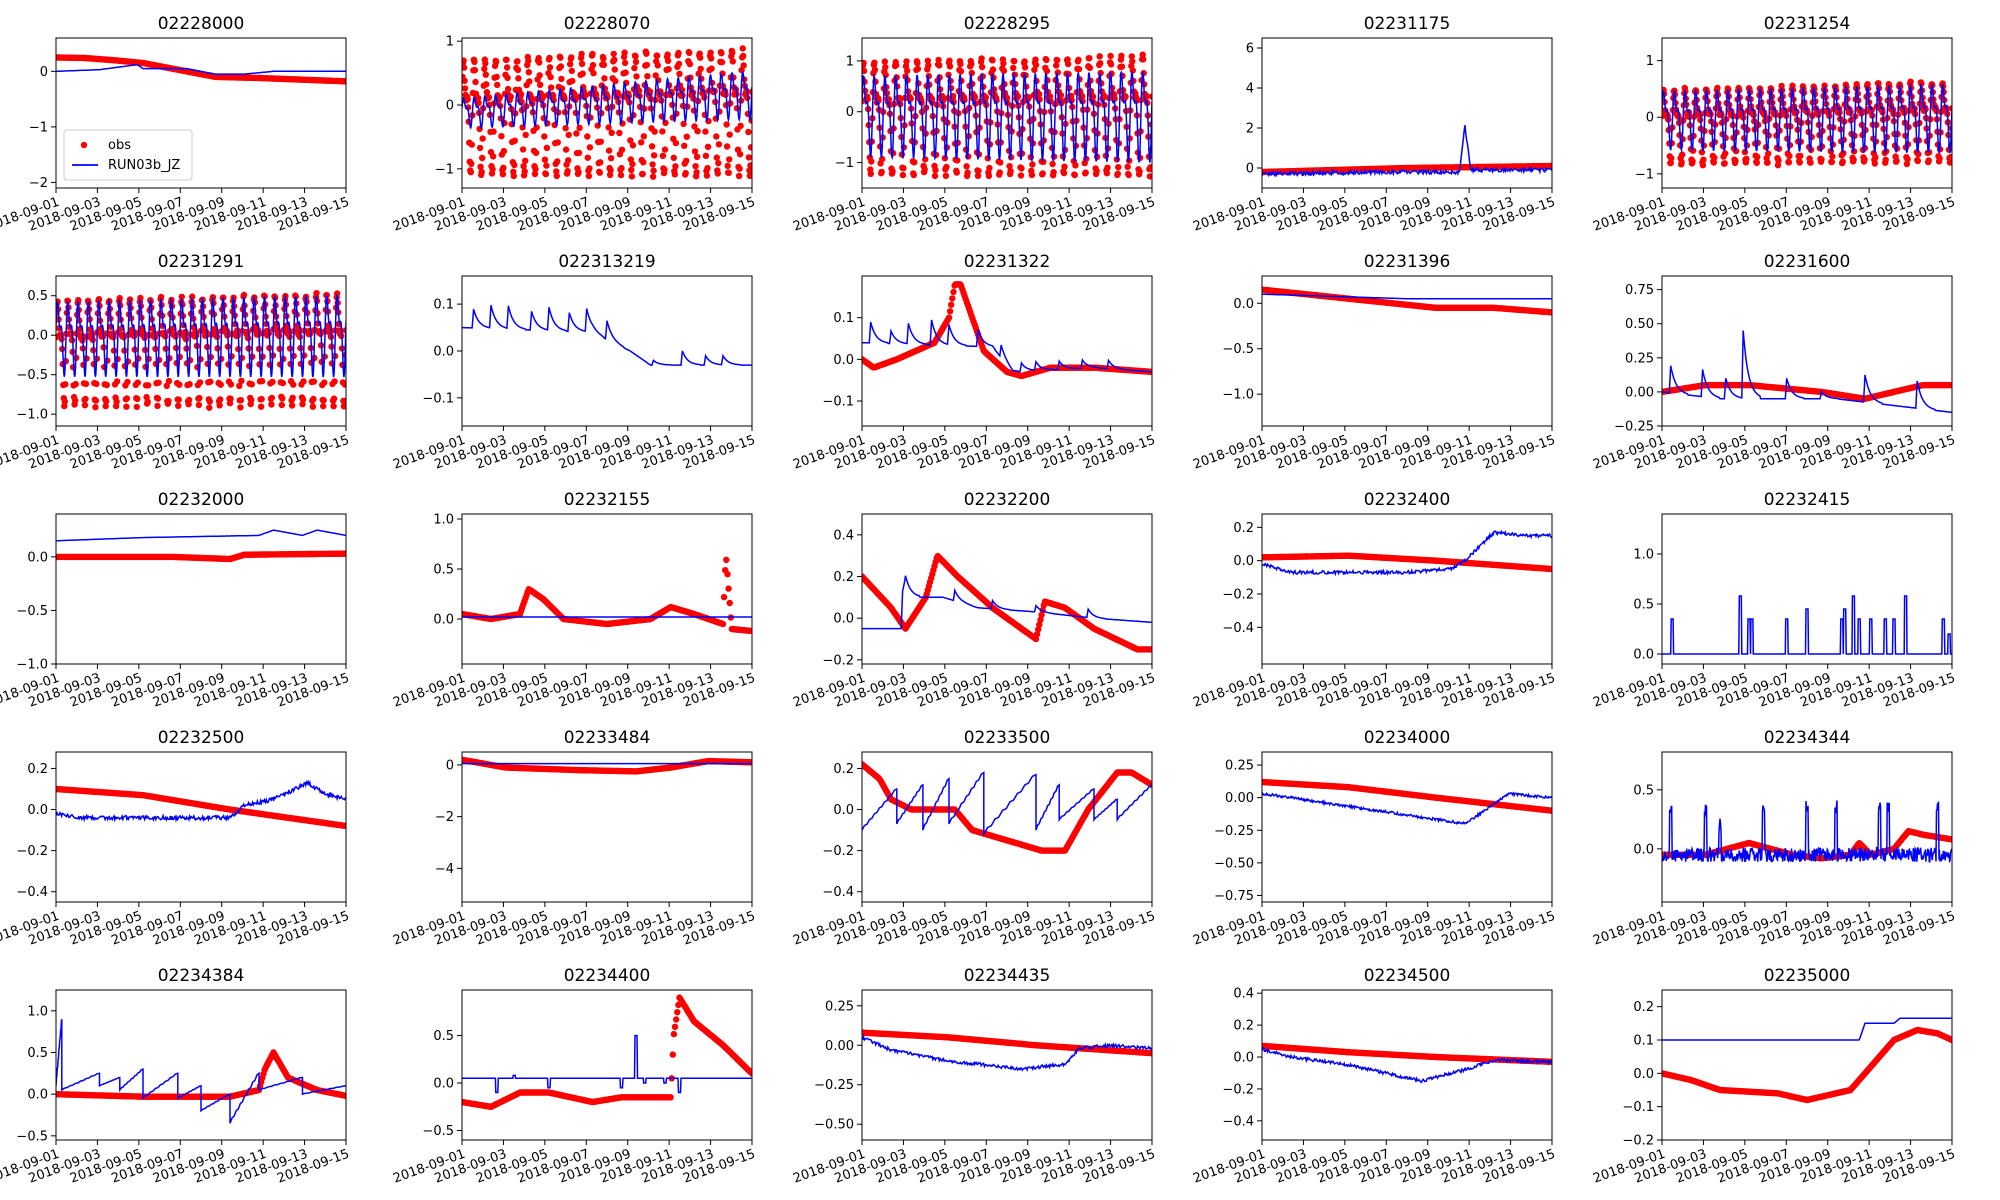 The width and height of the screenshot is (2000, 1200). What do you see at coordinates (1238, 395) in the screenshot?
I see `y-tick-label: −1.0` at bounding box center [1238, 395].